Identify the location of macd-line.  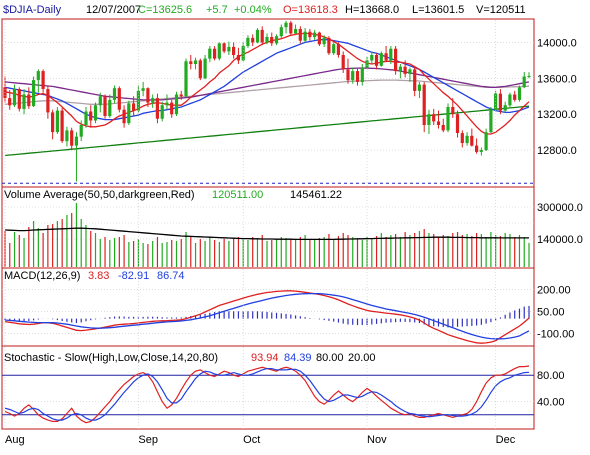
(267, 317).